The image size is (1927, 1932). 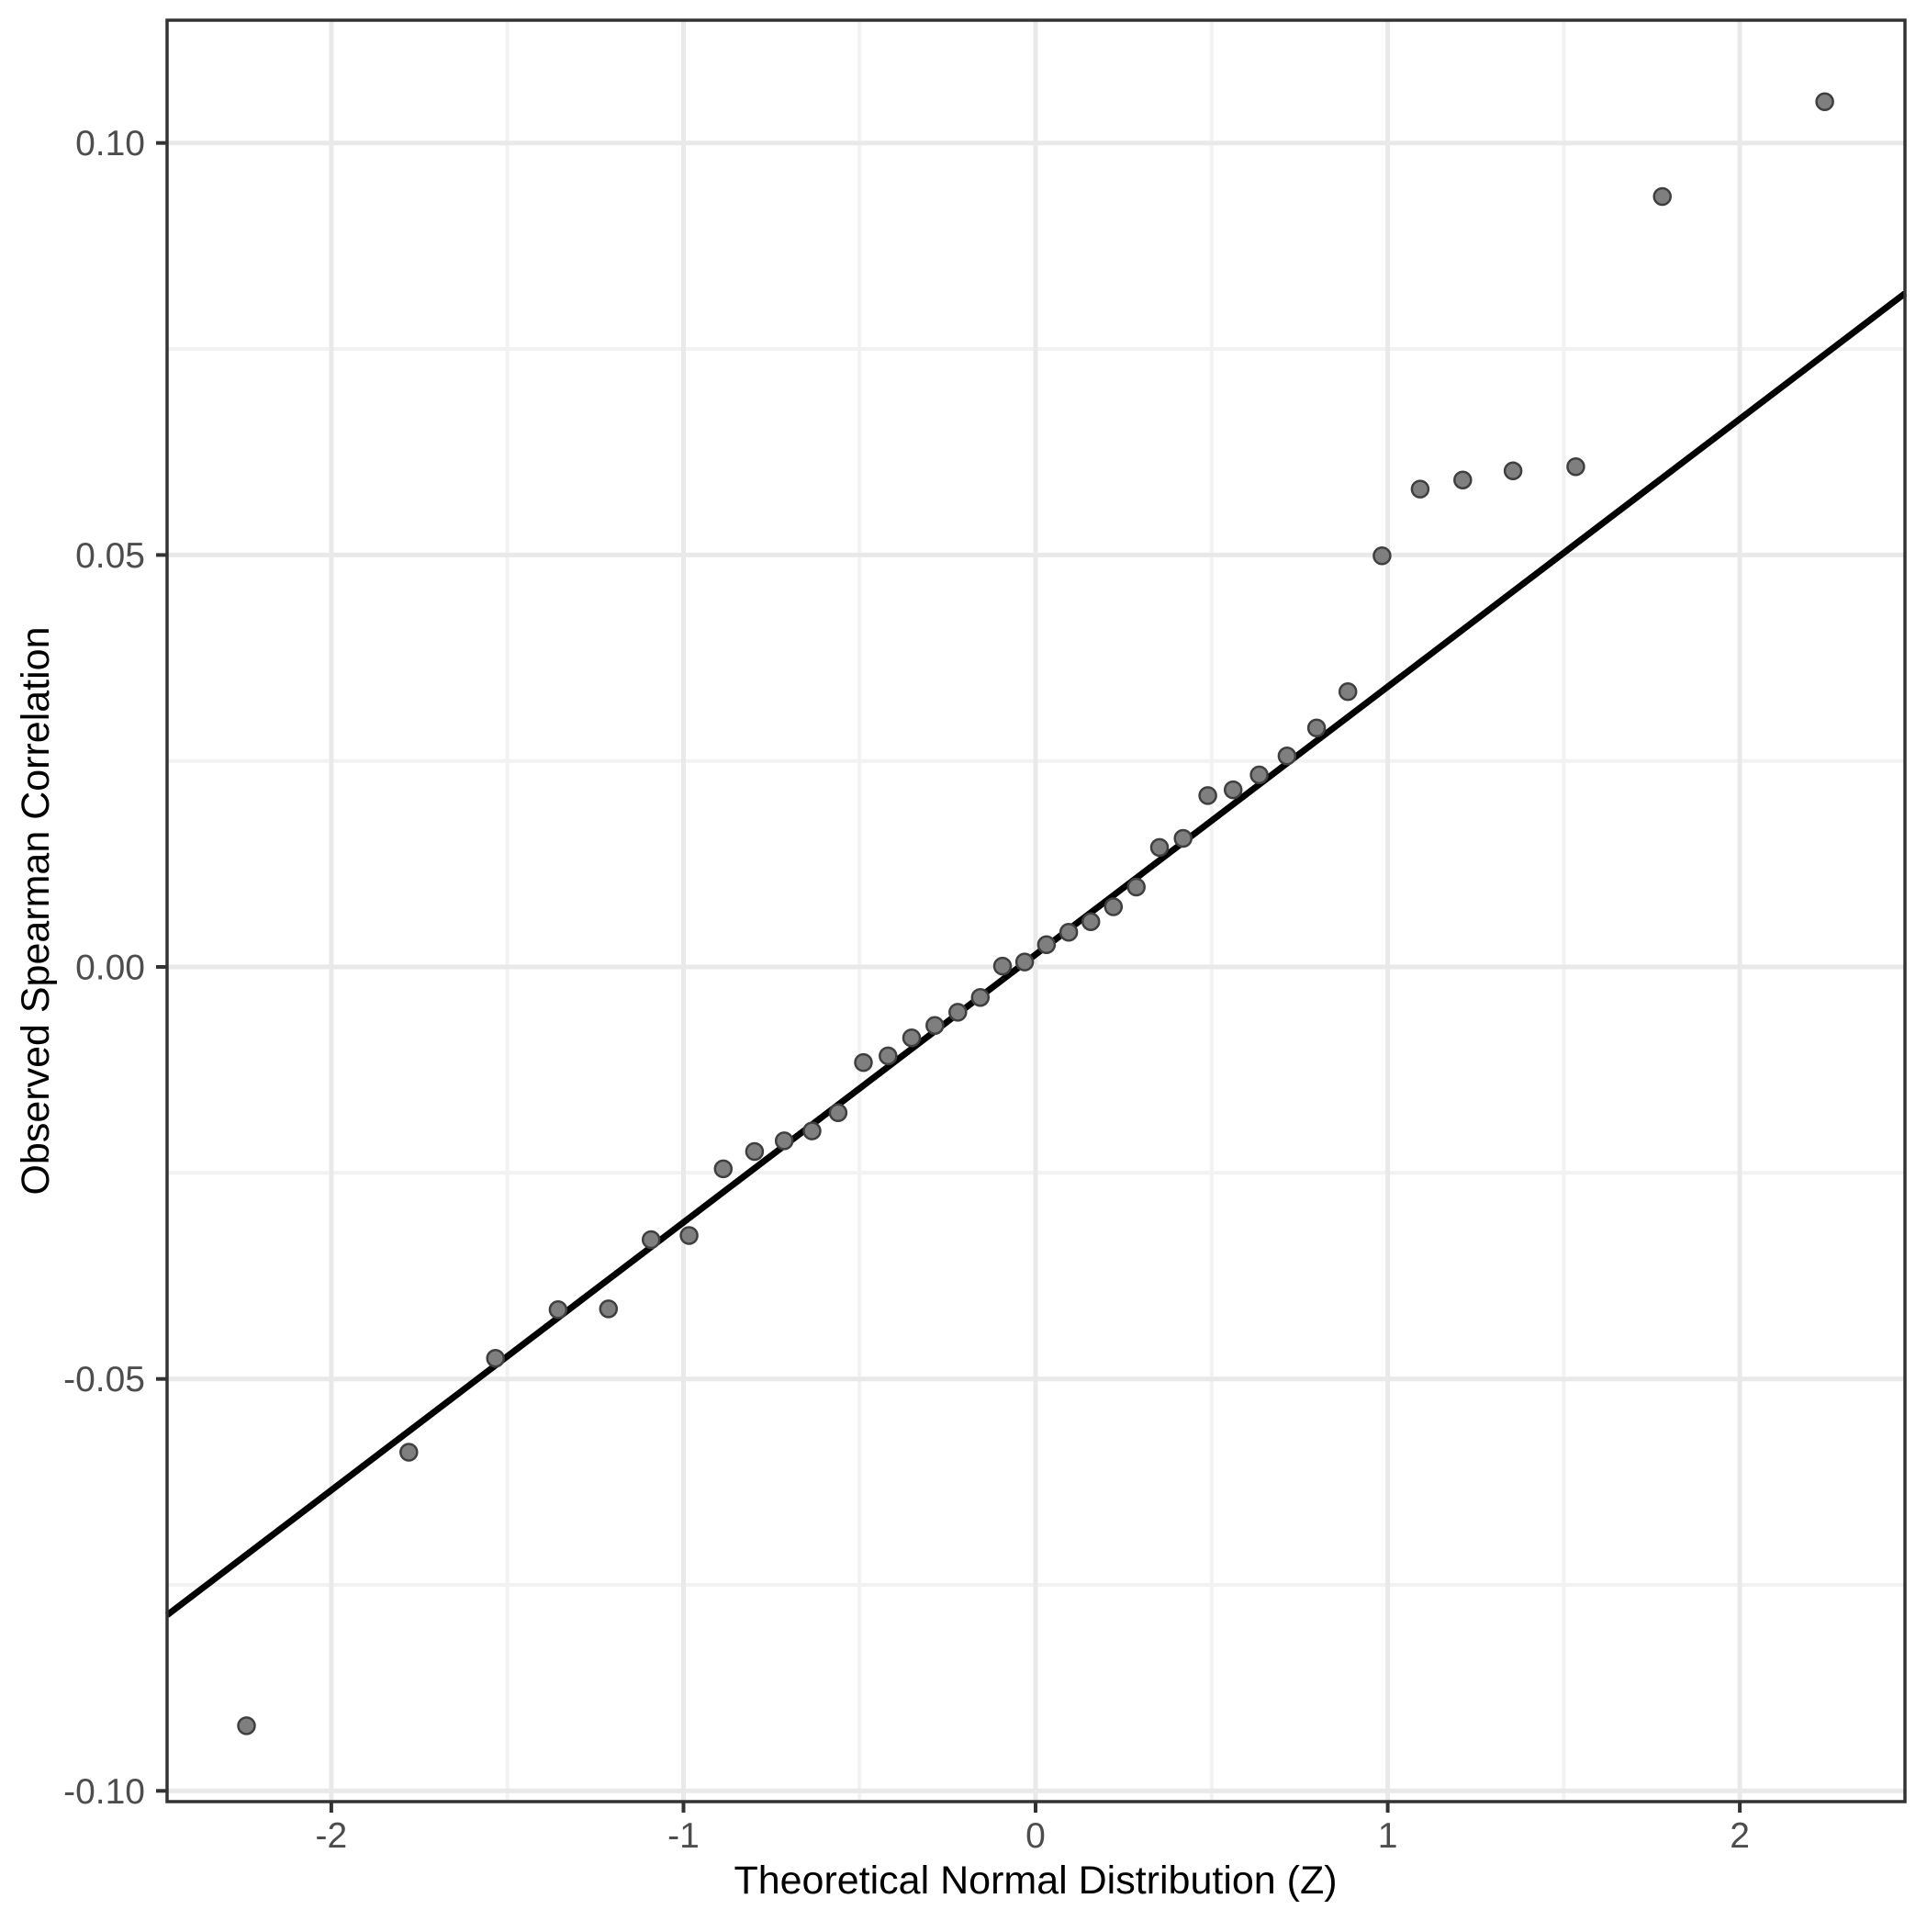 What do you see at coordinates (683, 1836) in the screenshot?
I see `x-tick-label: -1` at bounding box center [683, 1836].